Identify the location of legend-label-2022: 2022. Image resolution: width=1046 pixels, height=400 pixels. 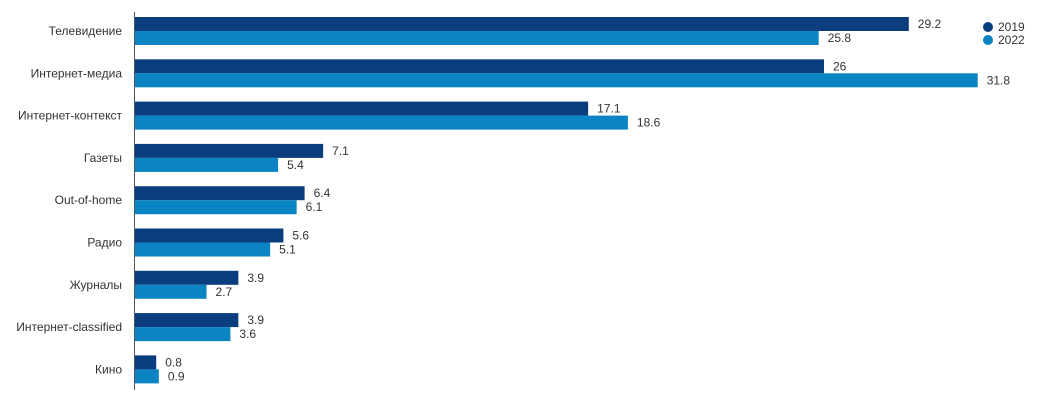
(1011, 40).